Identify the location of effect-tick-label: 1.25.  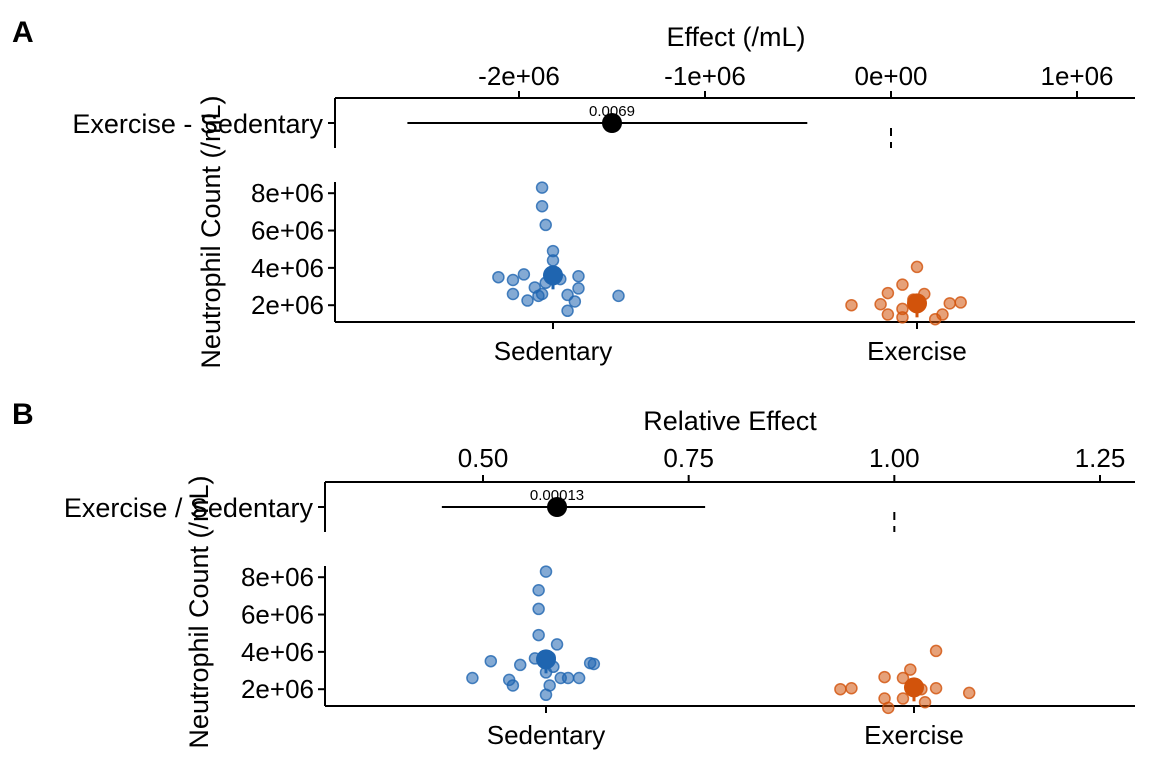
(1100, 458).